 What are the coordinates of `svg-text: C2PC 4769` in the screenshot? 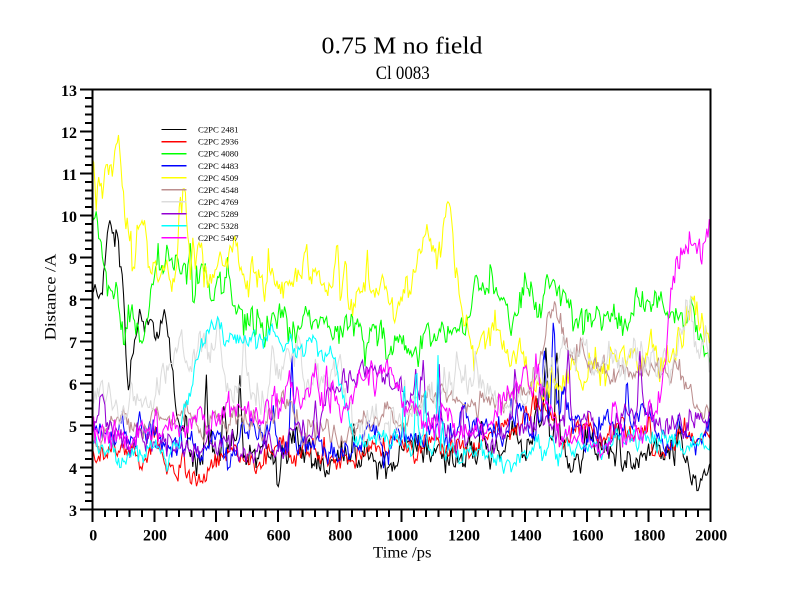 It's located at (218, 202).